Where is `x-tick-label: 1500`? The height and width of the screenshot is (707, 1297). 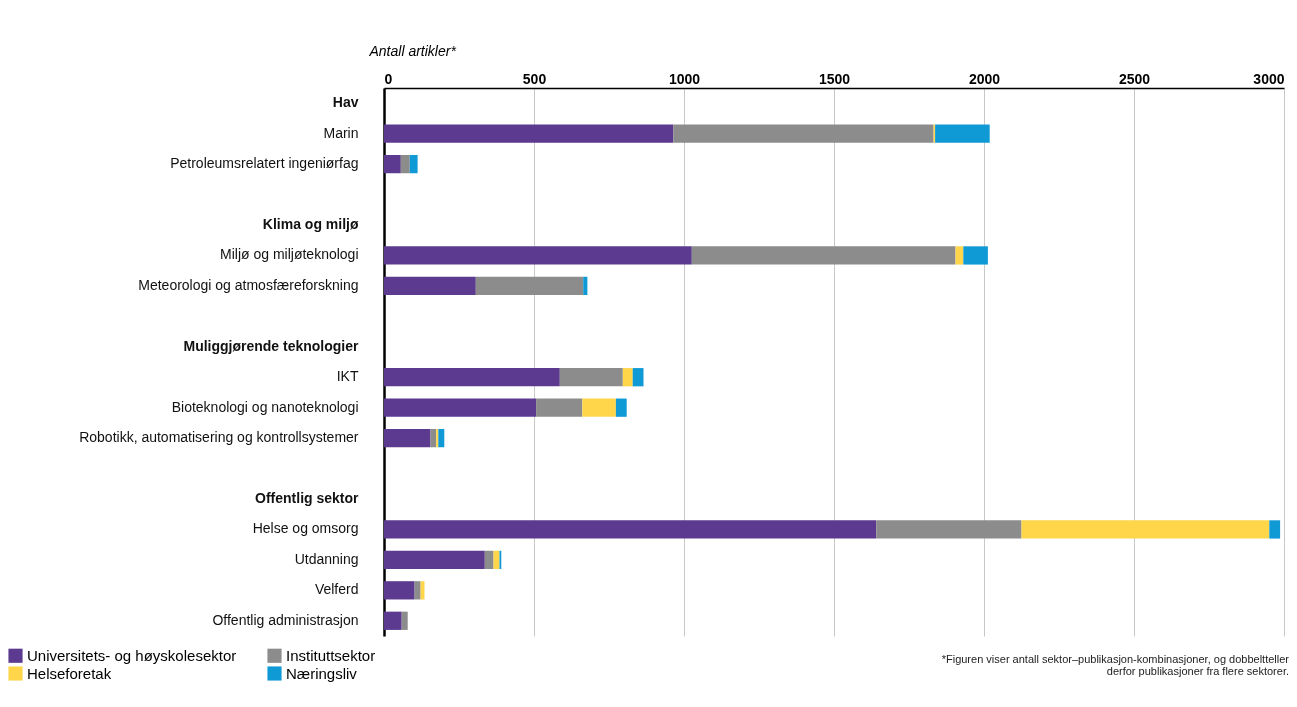 x-tick-label: 1500 is located at coordinates (834, 78).